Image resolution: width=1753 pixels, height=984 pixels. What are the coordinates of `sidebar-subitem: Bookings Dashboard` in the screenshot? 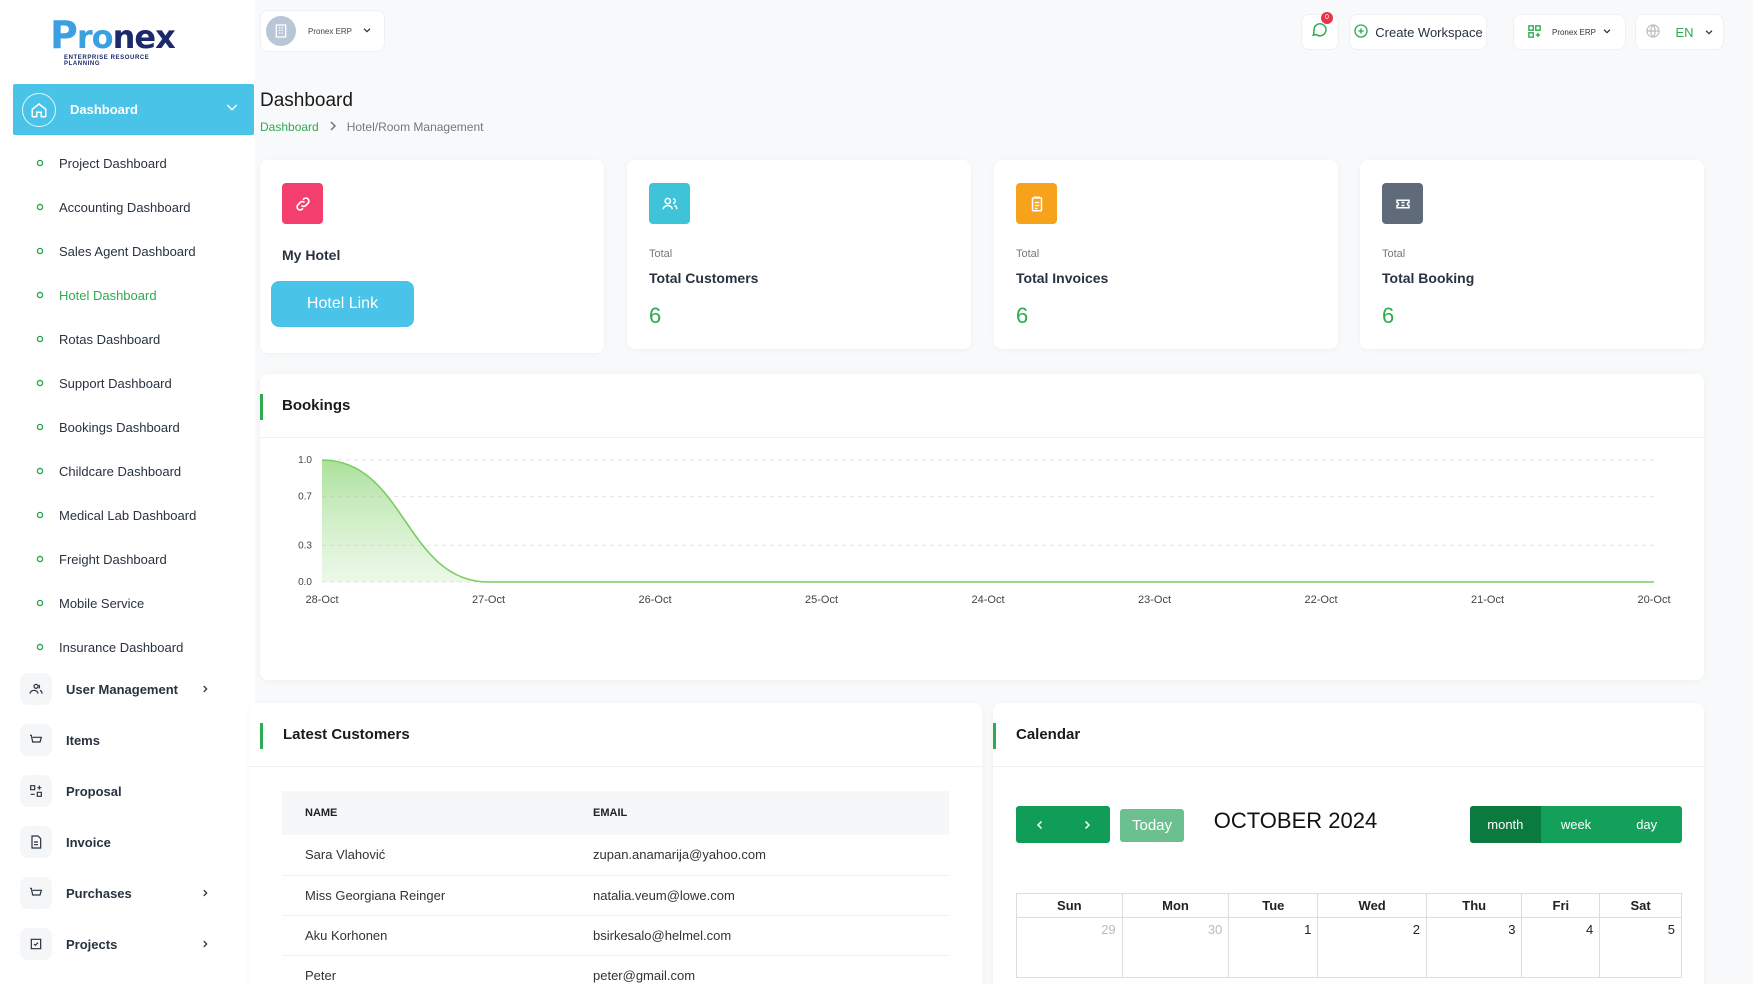 It's located at (108, 427).